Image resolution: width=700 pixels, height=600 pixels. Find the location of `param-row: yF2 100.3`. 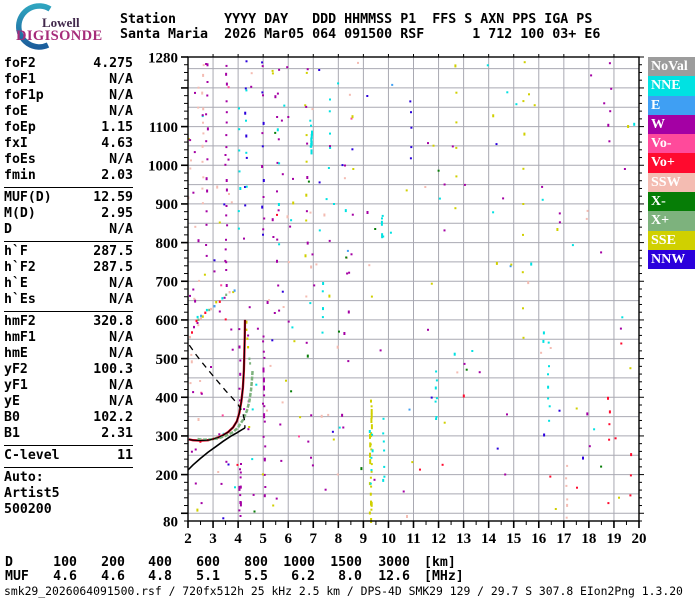

param-row: yF2 100.3 is located at coordinates (68, 370).